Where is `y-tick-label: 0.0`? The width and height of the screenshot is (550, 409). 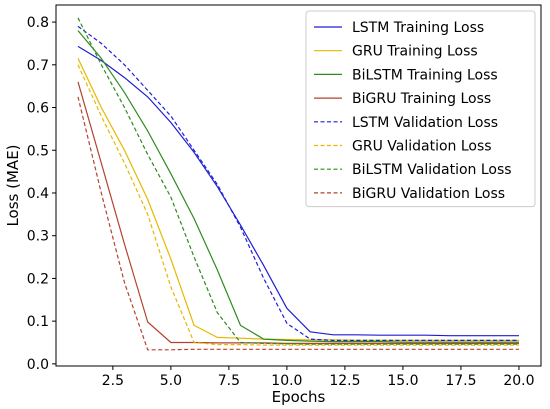 y-tick-label: 0.0 is located at coordinates (38, 365).